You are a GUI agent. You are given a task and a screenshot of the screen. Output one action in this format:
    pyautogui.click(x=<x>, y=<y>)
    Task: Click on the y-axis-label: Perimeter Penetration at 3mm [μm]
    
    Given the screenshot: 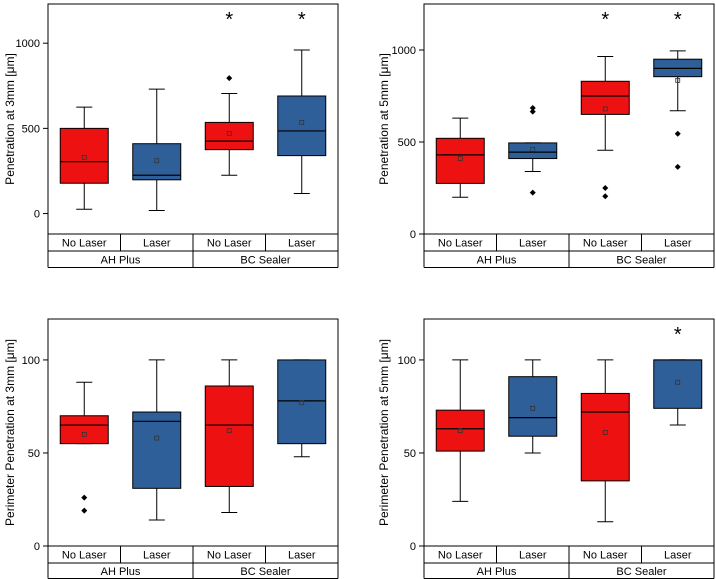 What is the action you would take?
    pyautogui.click(x=10, y=432)
    